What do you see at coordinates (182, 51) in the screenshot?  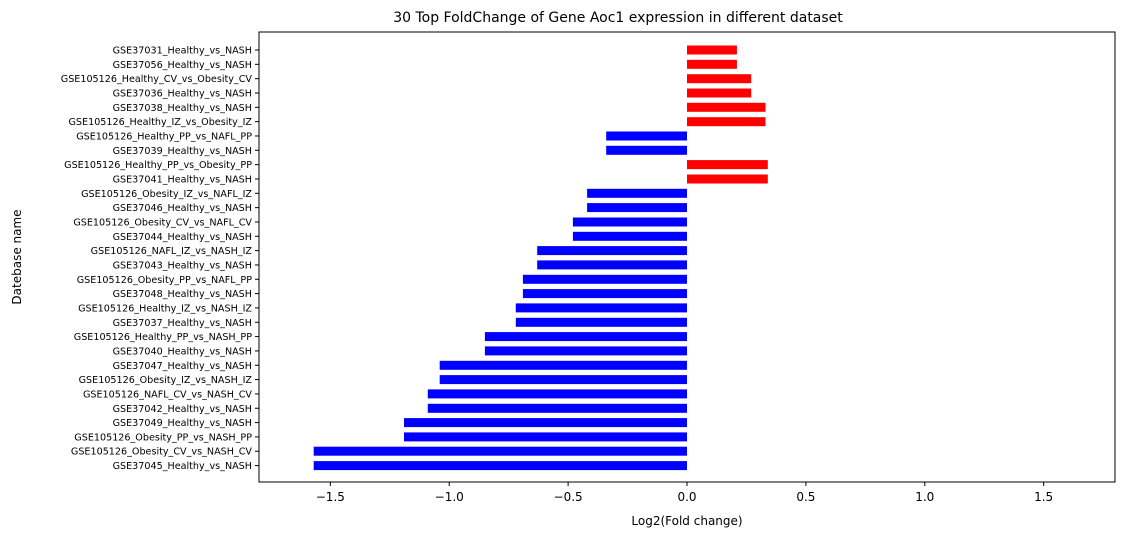 I see `y-tick-label-1: GSE37031_Healthy_vs_NASH` at bounding box center [182, 51].